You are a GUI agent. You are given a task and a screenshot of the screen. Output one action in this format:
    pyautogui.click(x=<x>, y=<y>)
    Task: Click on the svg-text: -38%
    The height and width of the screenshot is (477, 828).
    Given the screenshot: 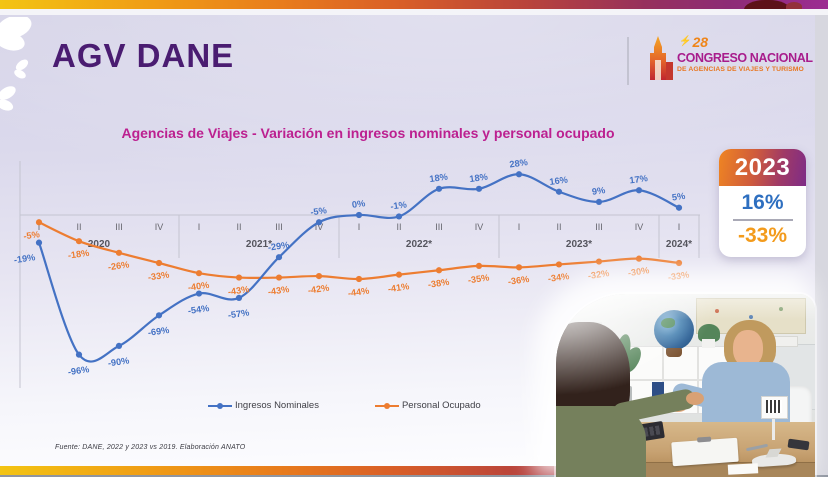 What is the action you would take?
    pyautogui.click(x=438, y=283)
    